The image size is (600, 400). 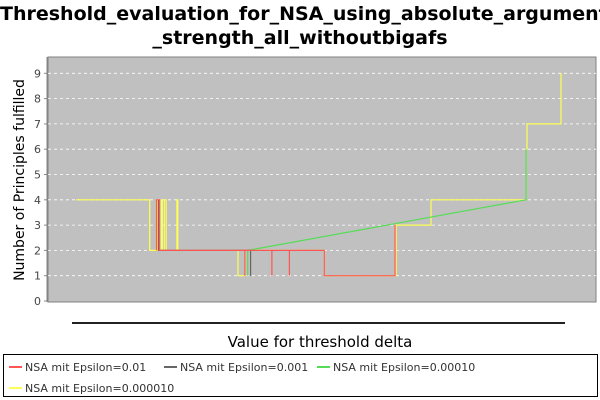 I want to click on legend-label-1: NSA mit Epsilon=0.001, so click(x=244, y=367).